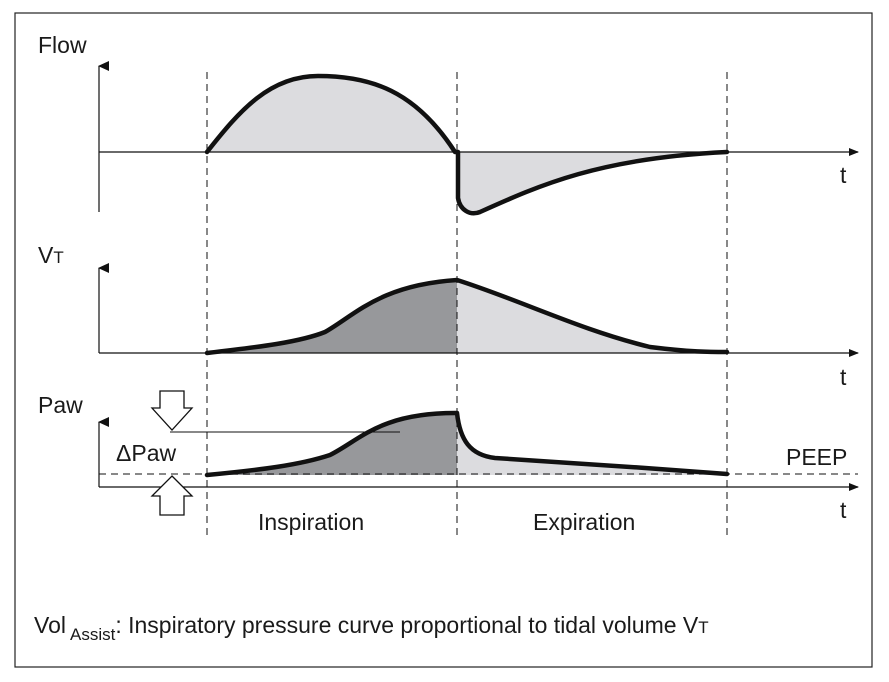  Describe the element at coordinates (172, 495) in the screenshot. I see `delta-paw-up-arrow-icon` at that location.